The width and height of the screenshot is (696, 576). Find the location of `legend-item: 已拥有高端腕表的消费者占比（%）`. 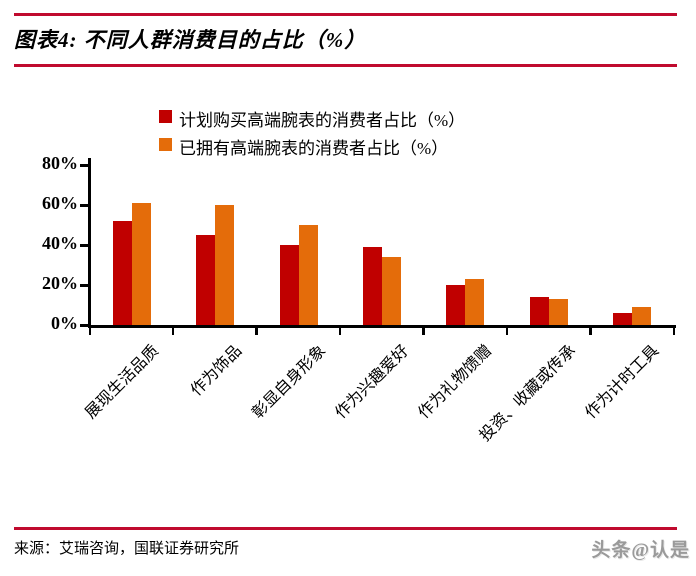

legend-item: 已拥有高端腕表的消费者占比（%） is located at coordinates (312, 146).